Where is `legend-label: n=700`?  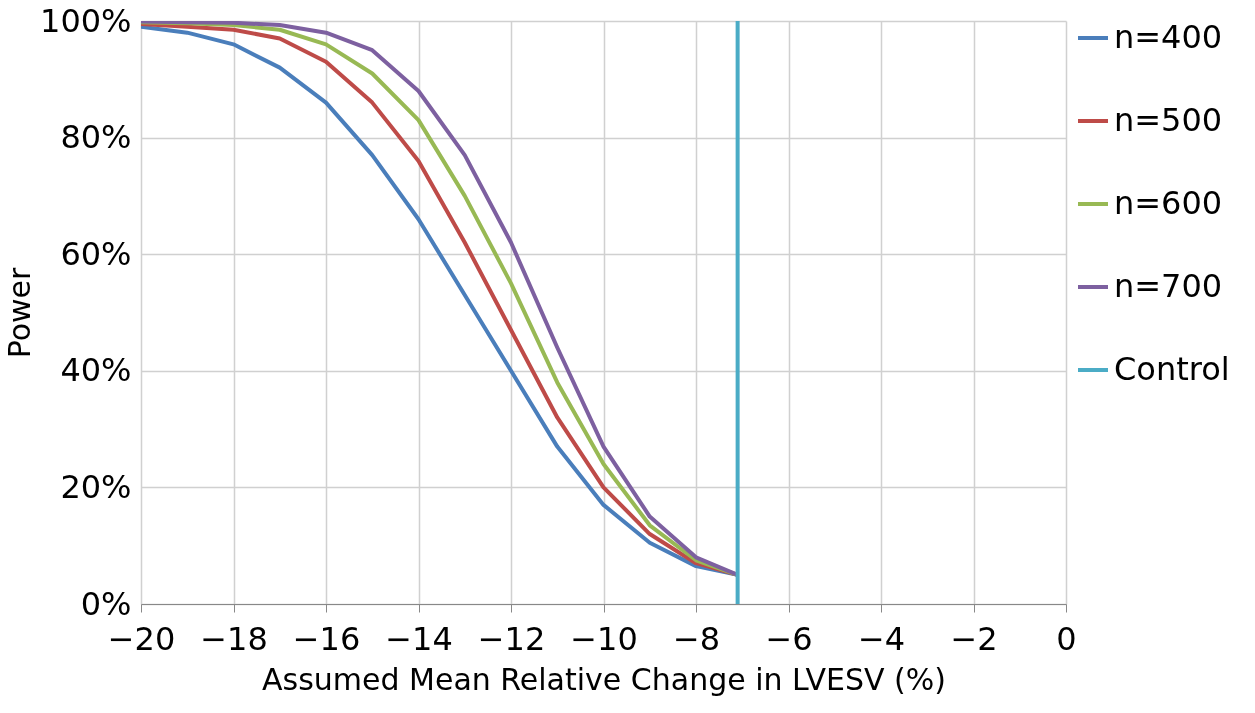
legend-label: n=700 is located at coordinates (1168, 286).